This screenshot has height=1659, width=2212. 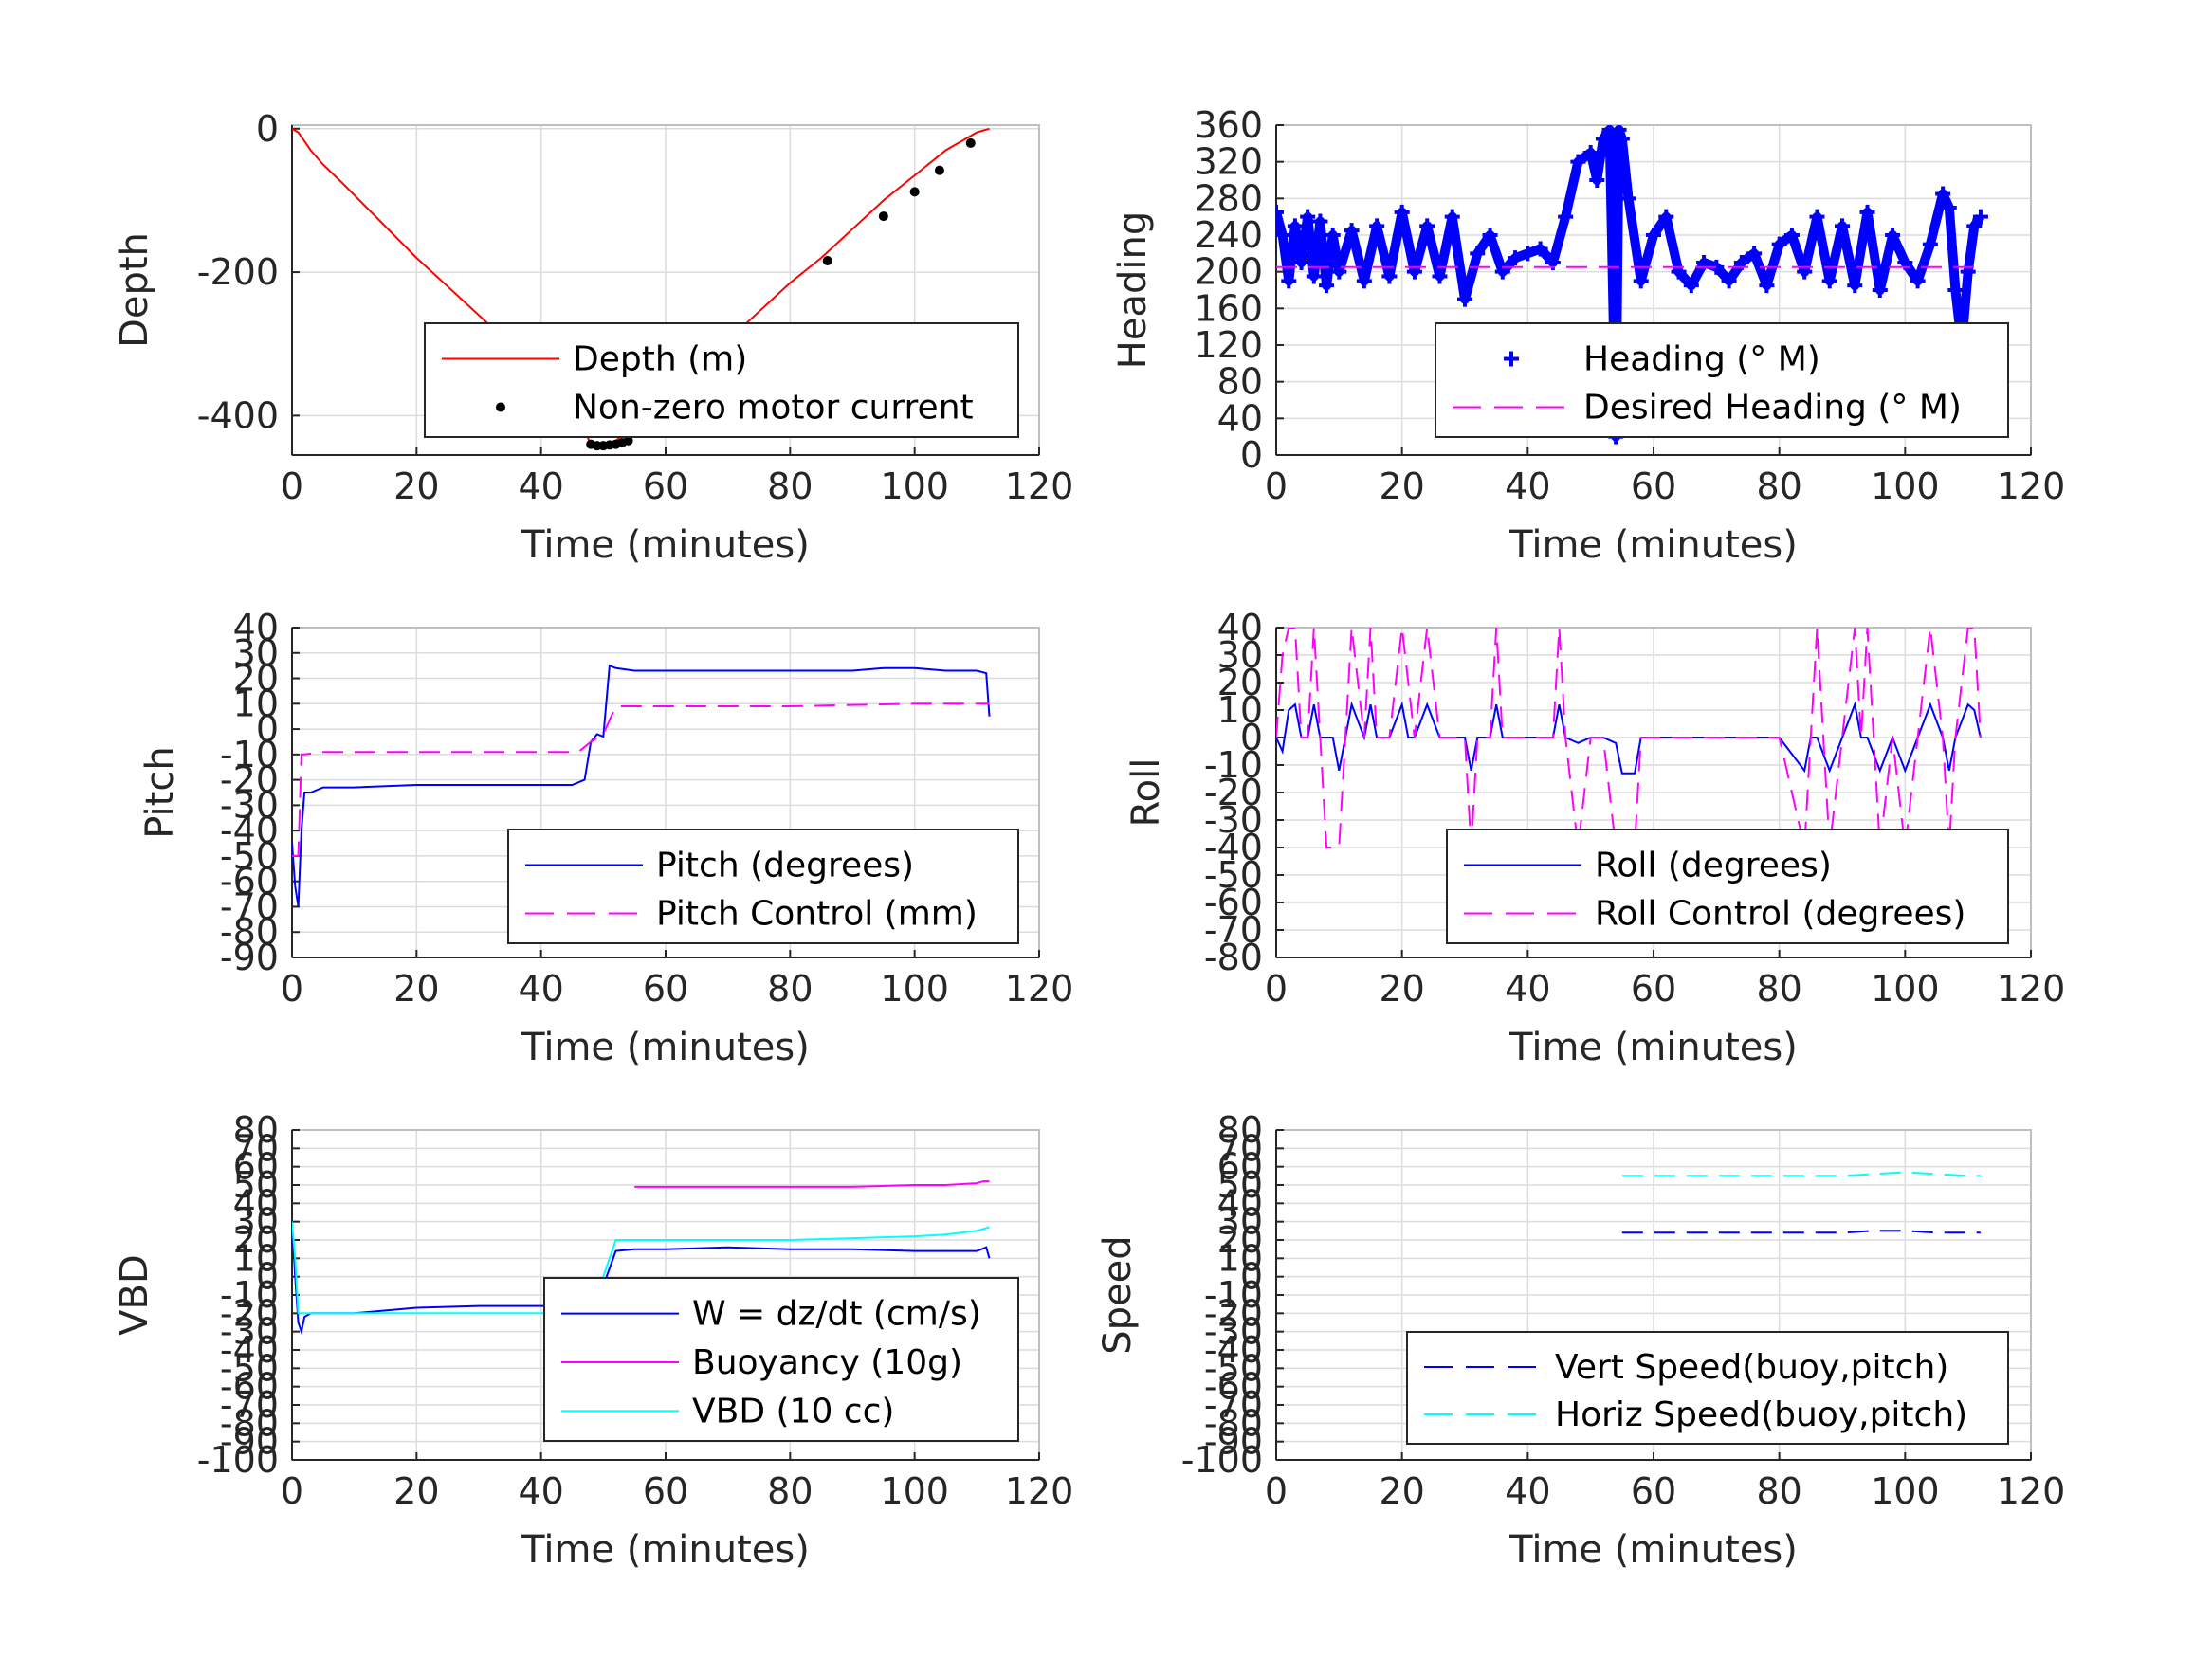 I want to click on y-tick-label: 200, so click(x=1228, y=272).